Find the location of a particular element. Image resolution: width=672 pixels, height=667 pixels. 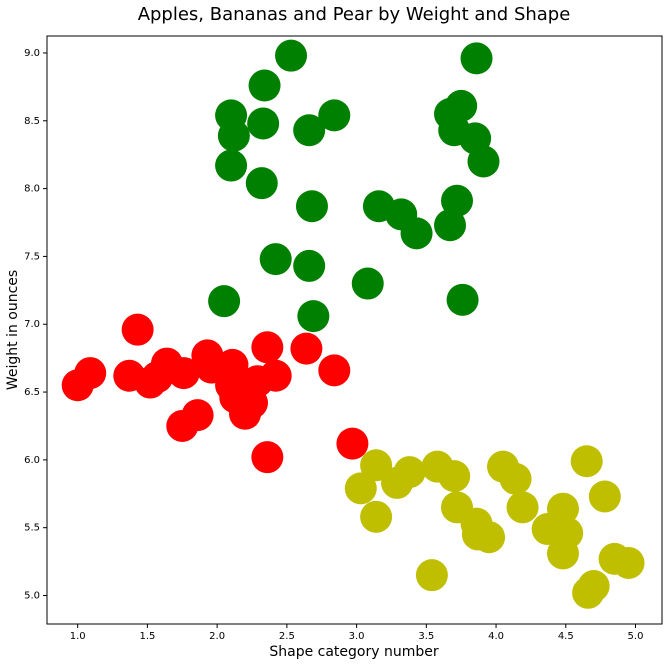

y-tick-label: 9.0 is located at coordinates (32, 53).